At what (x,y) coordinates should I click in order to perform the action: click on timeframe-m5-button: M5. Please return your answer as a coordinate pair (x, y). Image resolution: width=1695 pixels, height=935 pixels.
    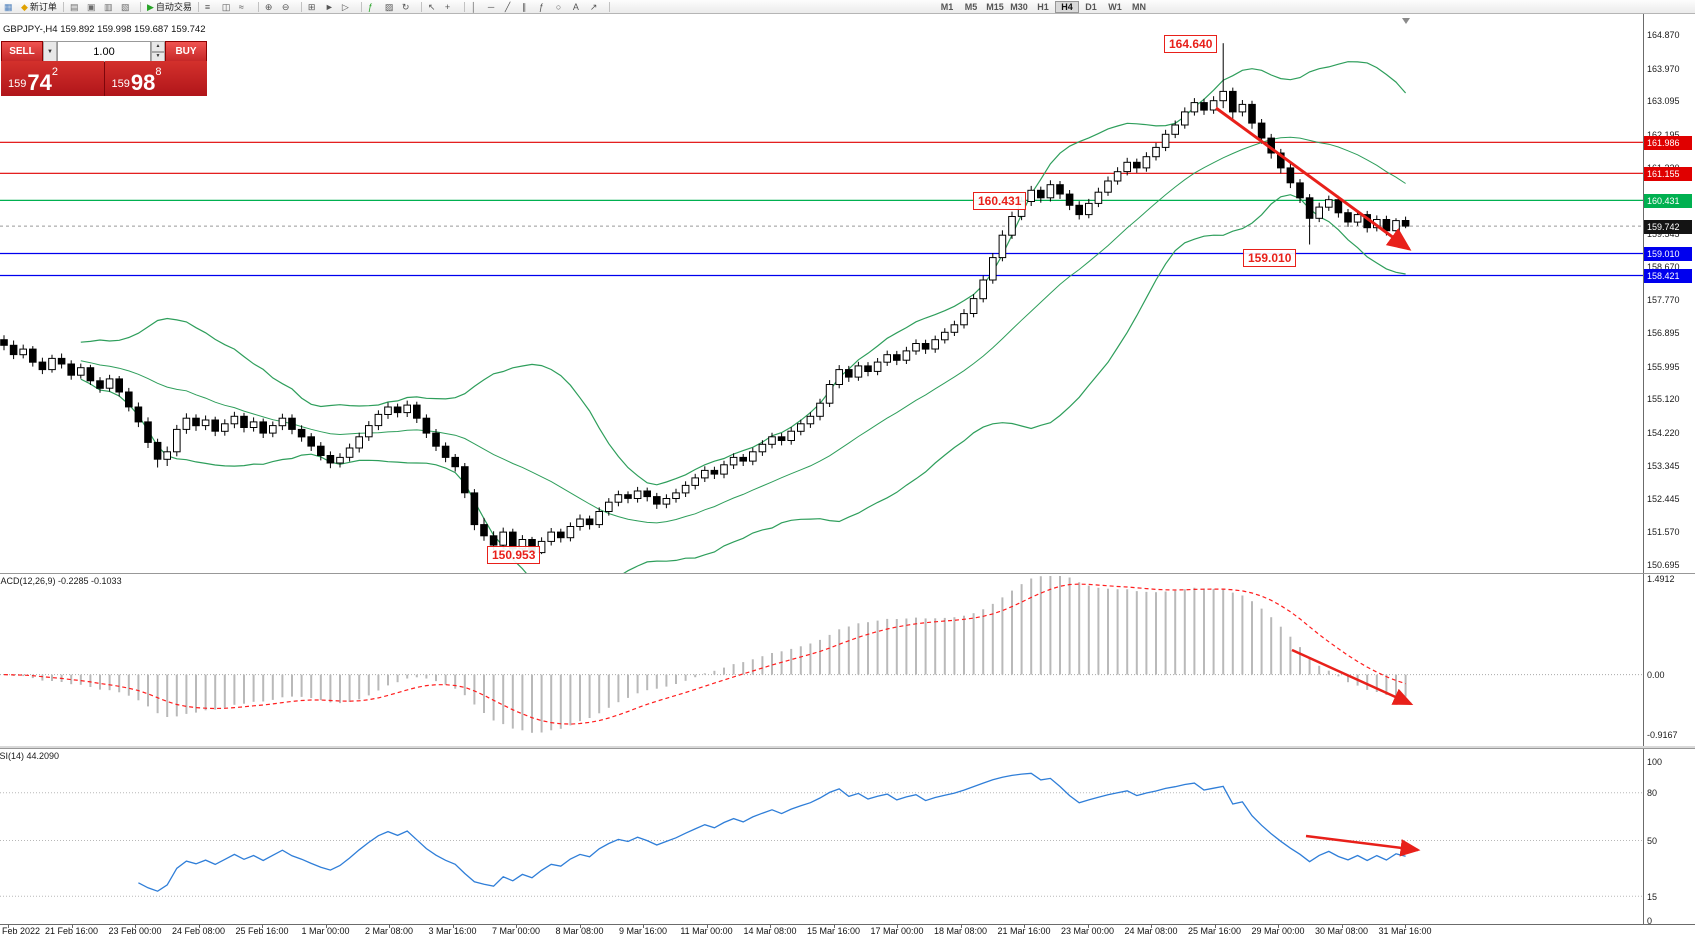
    Looking at the image, I should click on (971, 7).